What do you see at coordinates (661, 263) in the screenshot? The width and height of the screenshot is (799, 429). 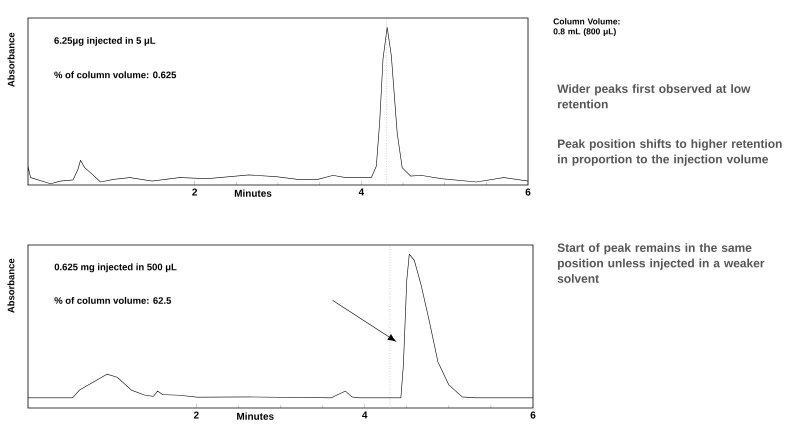 I see `text: Start of peak remains in the same position unless injected in a weaker solvent` at bounding box center [661, 263].